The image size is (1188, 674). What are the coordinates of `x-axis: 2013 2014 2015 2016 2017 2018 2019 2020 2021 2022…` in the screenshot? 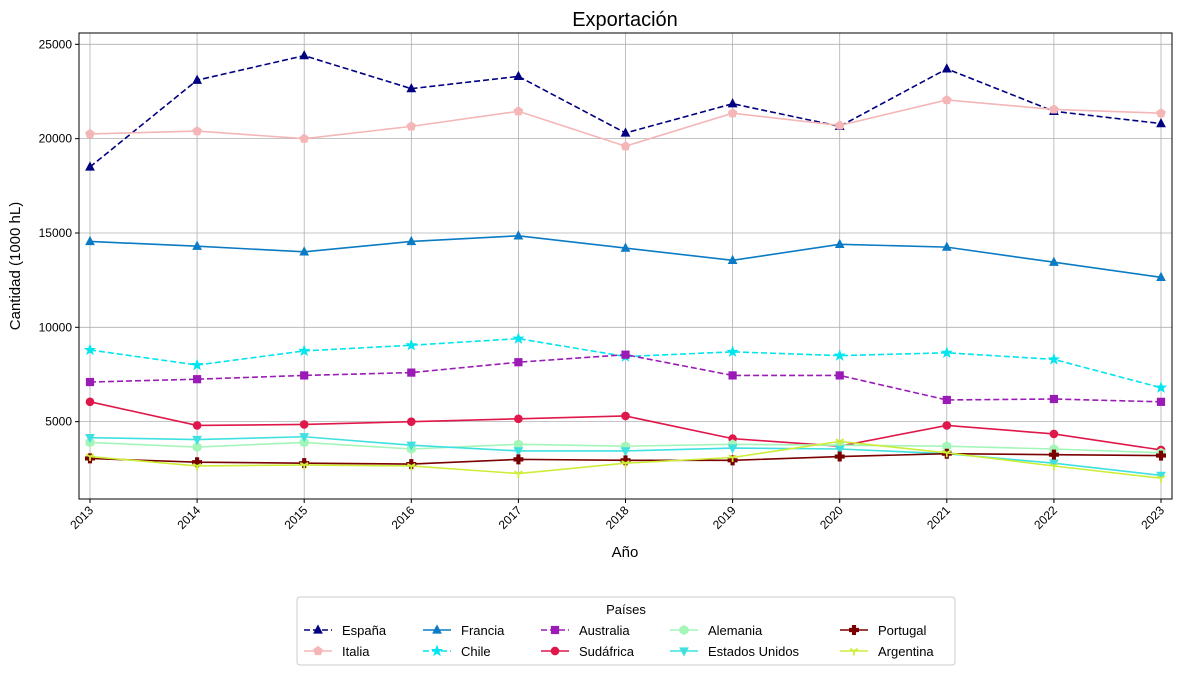 It's located at (617, 515).